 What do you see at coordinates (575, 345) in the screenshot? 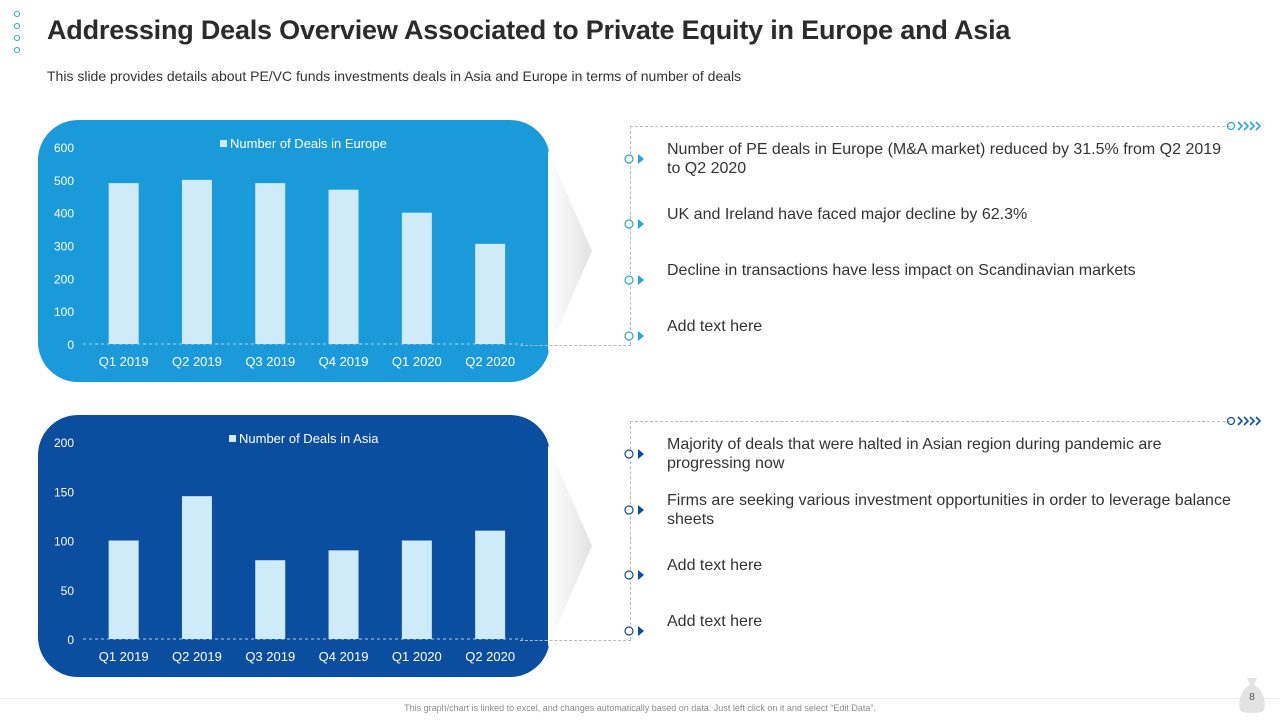
I see `europe-connector-line` at bounding box center [575, 345].